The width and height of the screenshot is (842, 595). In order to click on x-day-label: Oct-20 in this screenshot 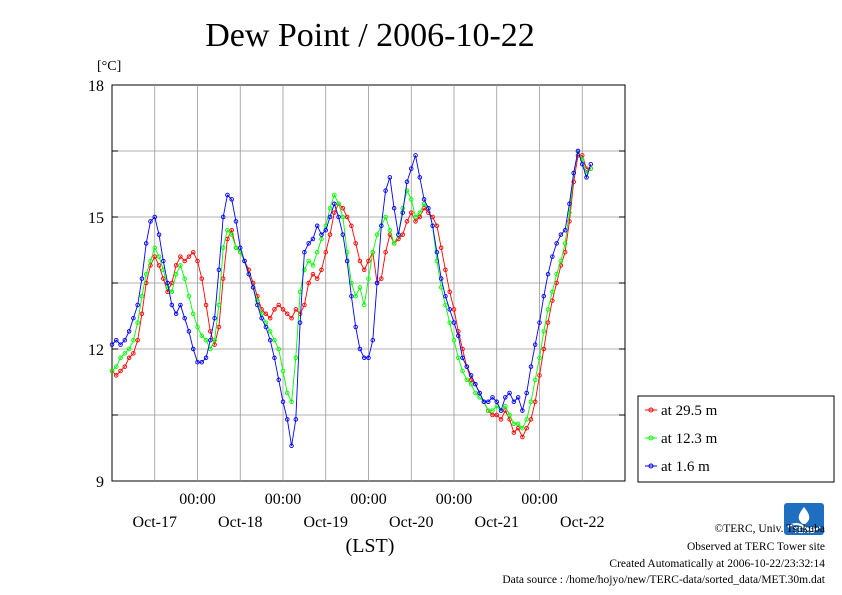, I will do `click(411, 522)`.